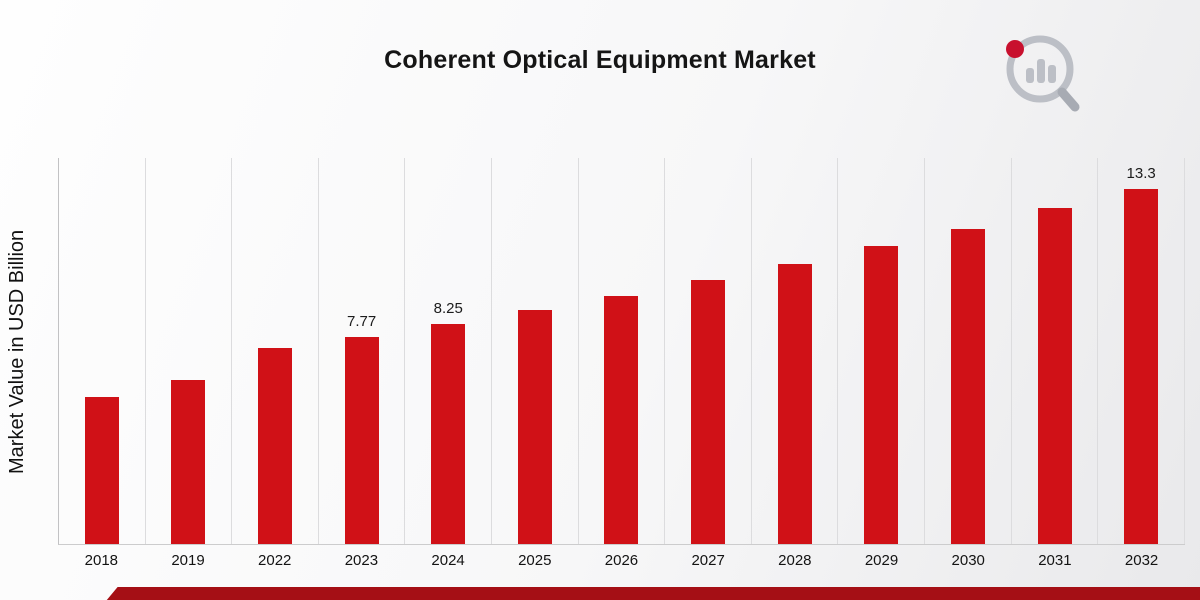 The image size is (1200, 600). Describe the element at coordinates (534, 427) in the screenshot. I see `bar-2025` at that location.